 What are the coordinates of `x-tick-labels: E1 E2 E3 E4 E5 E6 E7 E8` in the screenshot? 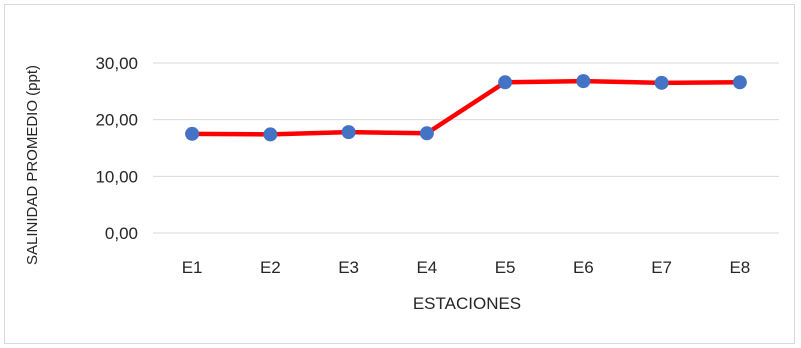 It's located at (466, 267).